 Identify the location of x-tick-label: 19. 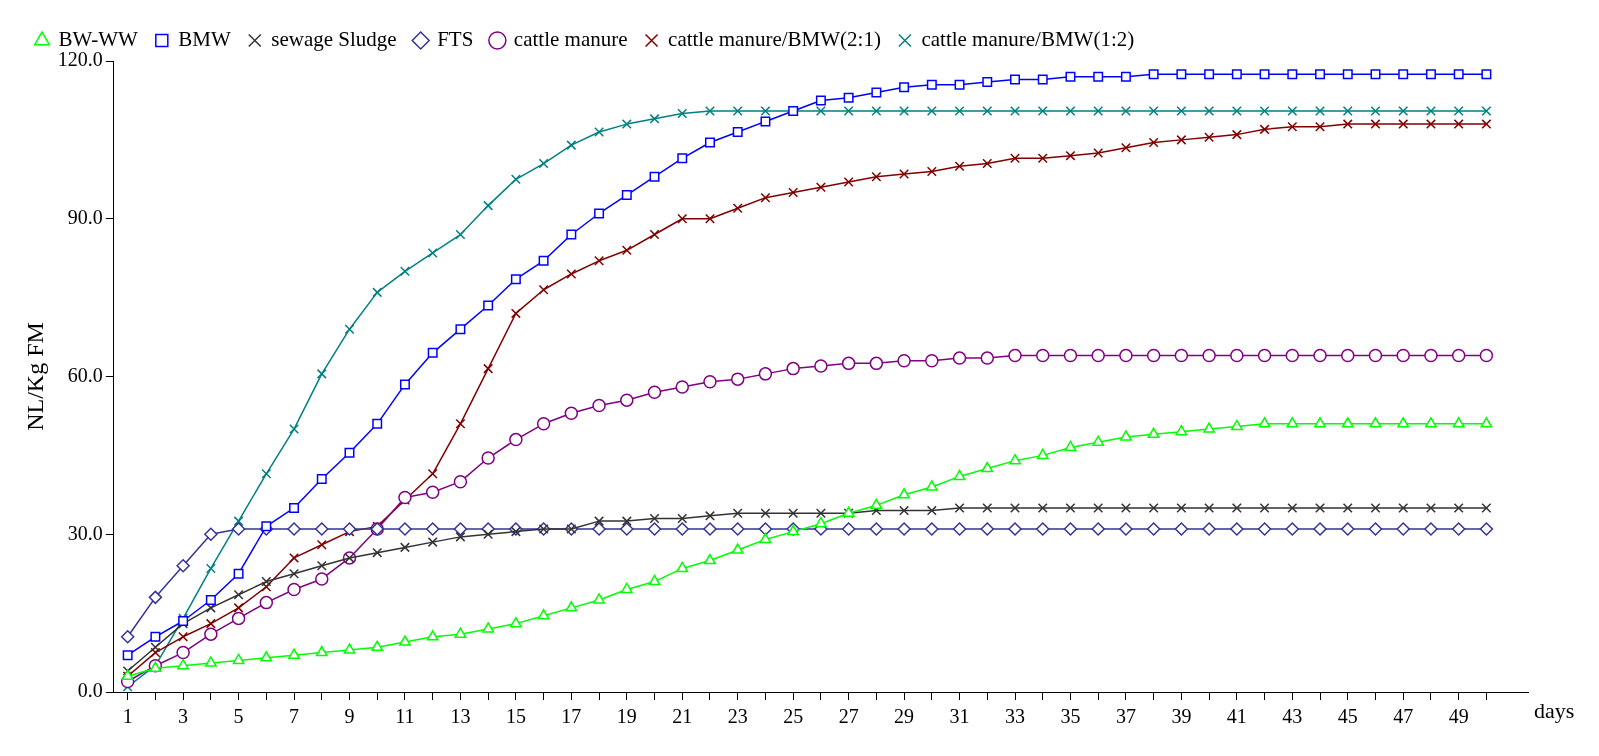
(626, 716).